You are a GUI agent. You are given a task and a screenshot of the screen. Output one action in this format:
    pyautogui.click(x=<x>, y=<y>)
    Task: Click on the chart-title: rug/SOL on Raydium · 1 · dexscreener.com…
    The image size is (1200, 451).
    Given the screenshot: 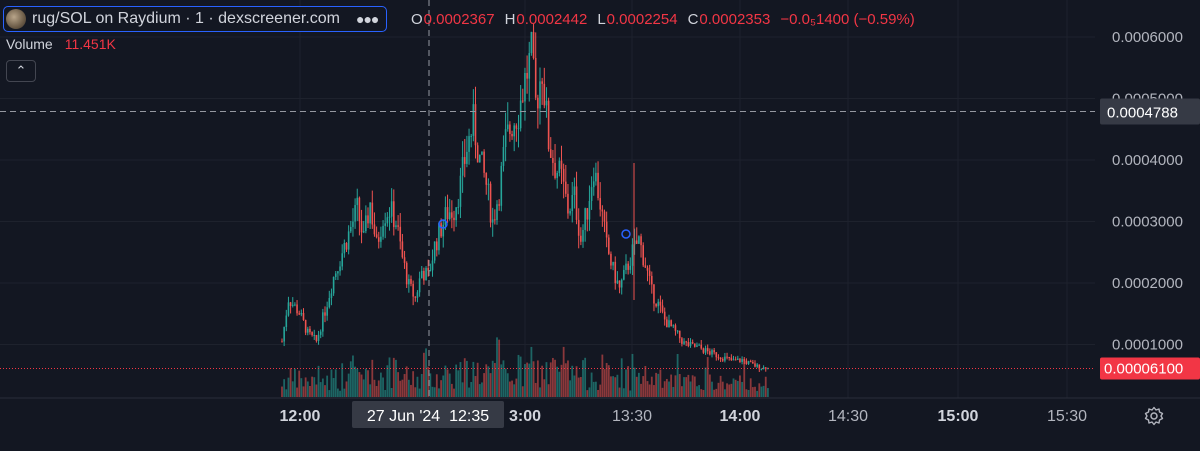 What is the action you would take?
    pyautogui.click(x=195, y=19)
    